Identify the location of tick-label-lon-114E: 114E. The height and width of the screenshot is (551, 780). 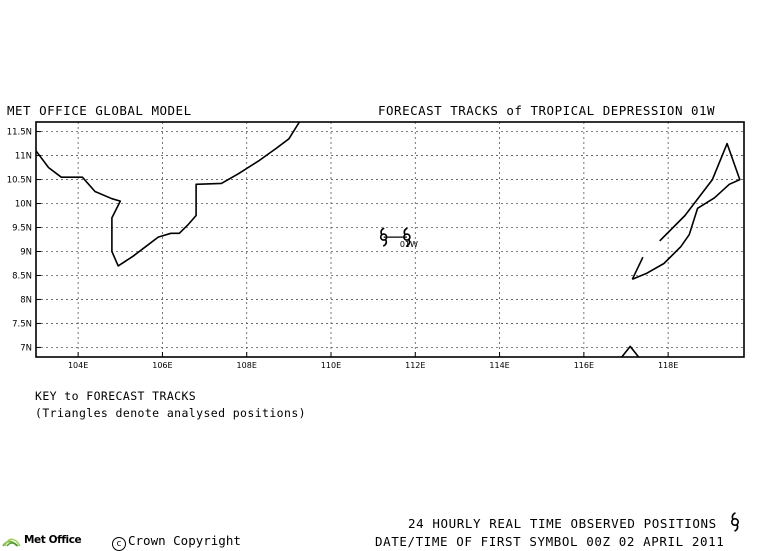
(499, 365).